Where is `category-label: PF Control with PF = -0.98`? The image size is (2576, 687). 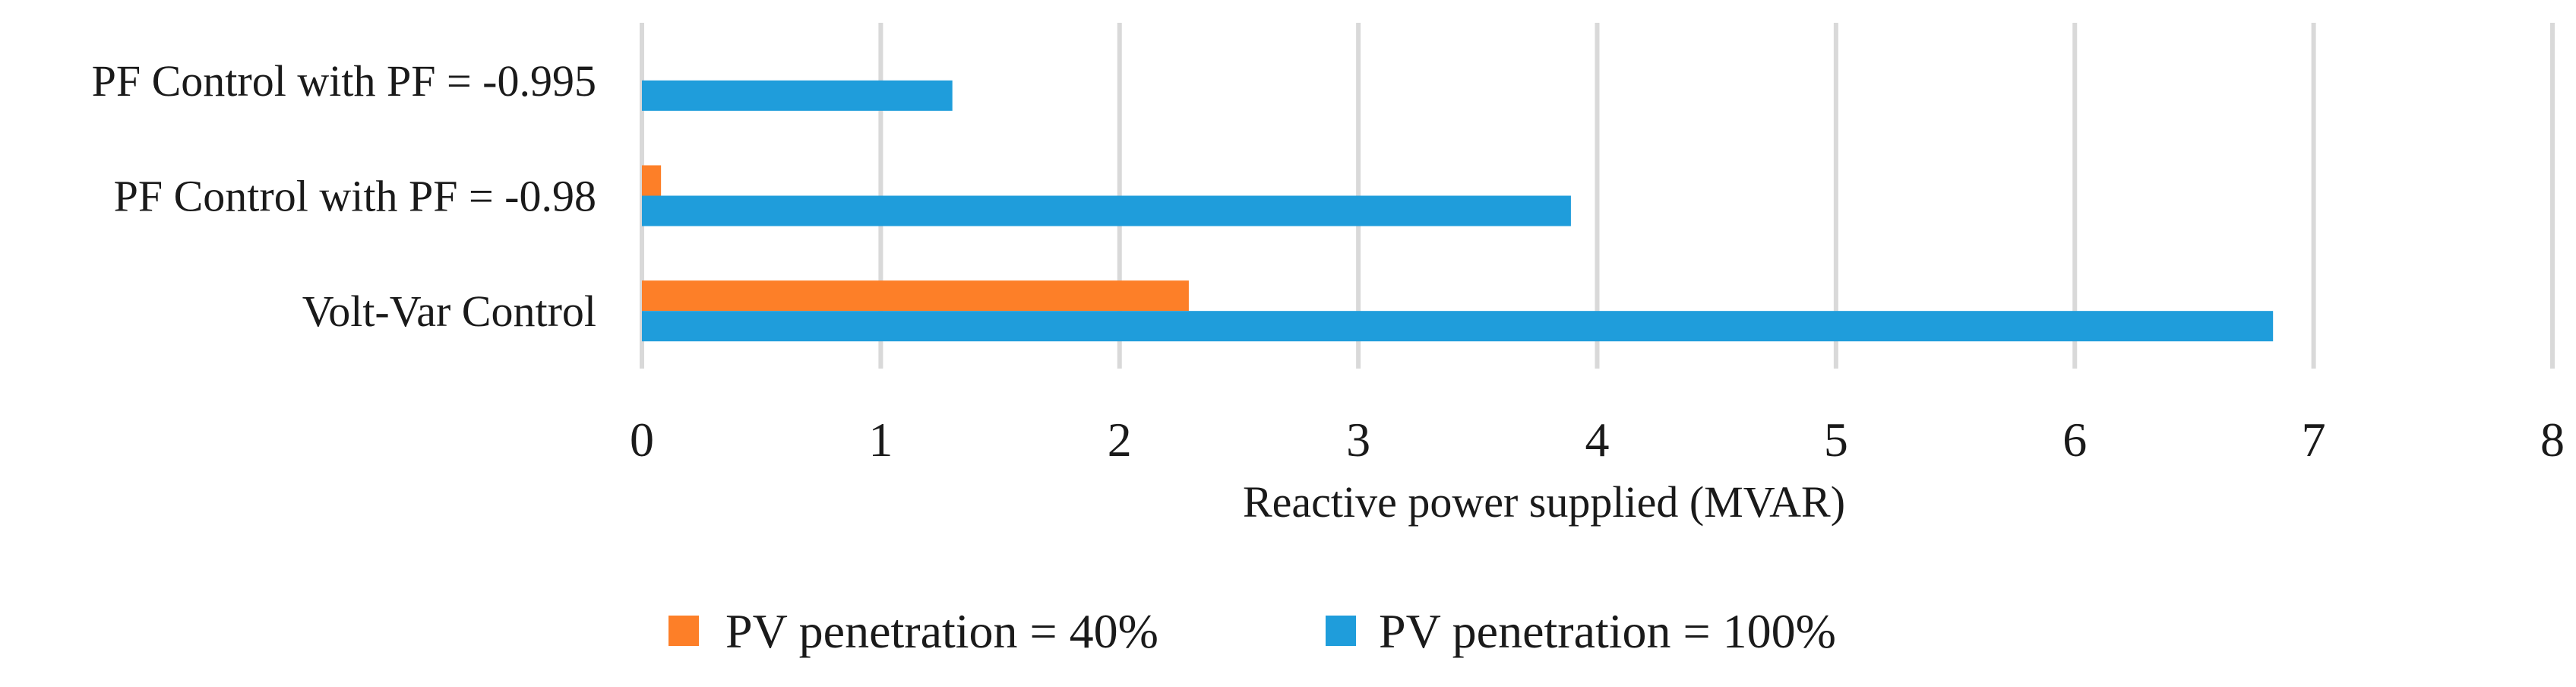
category-label: PF Control with PF = -0.98 is located at coordinates (355, 197).